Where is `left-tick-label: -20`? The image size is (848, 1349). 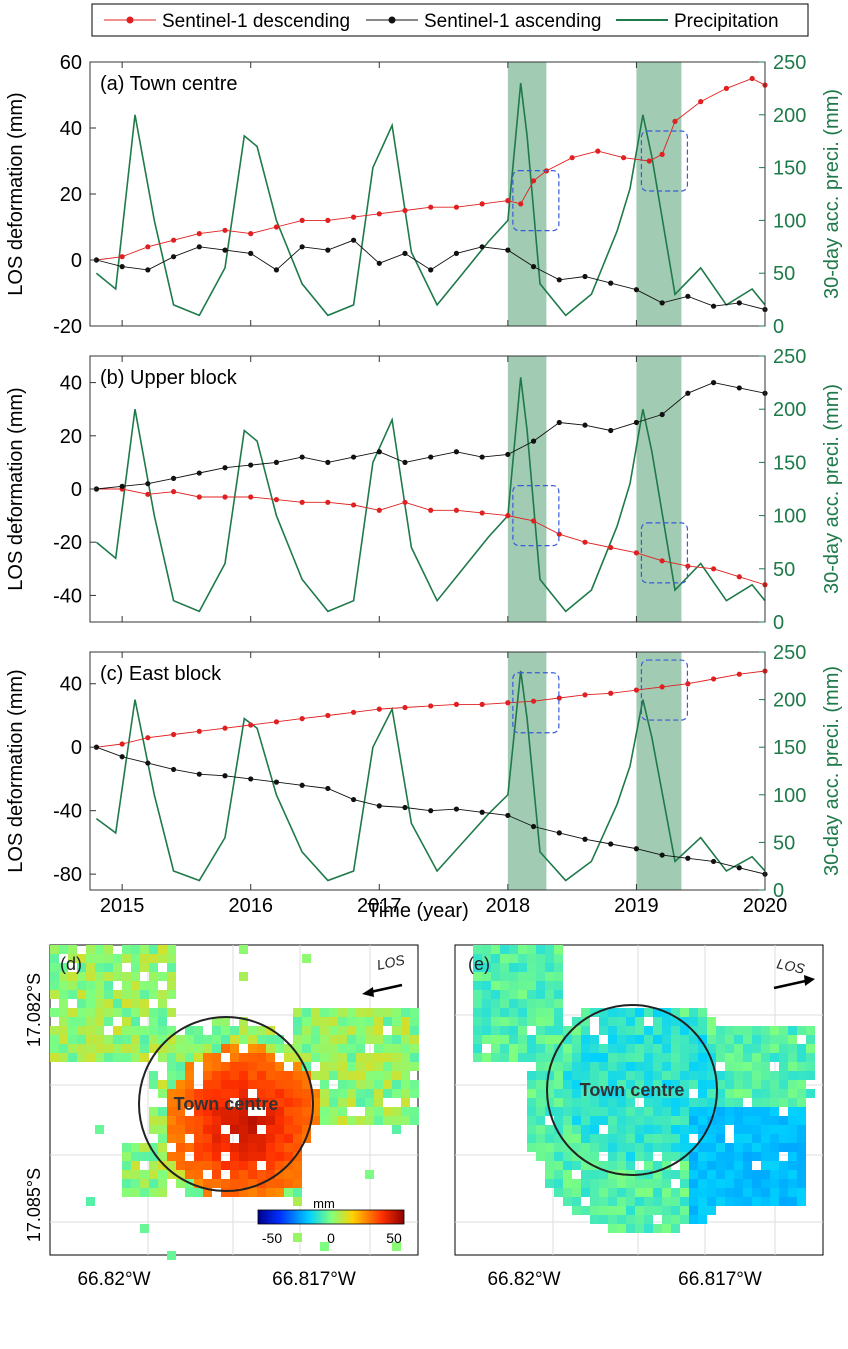 left-tick-label: -20 is located at coordinates (67, 327).